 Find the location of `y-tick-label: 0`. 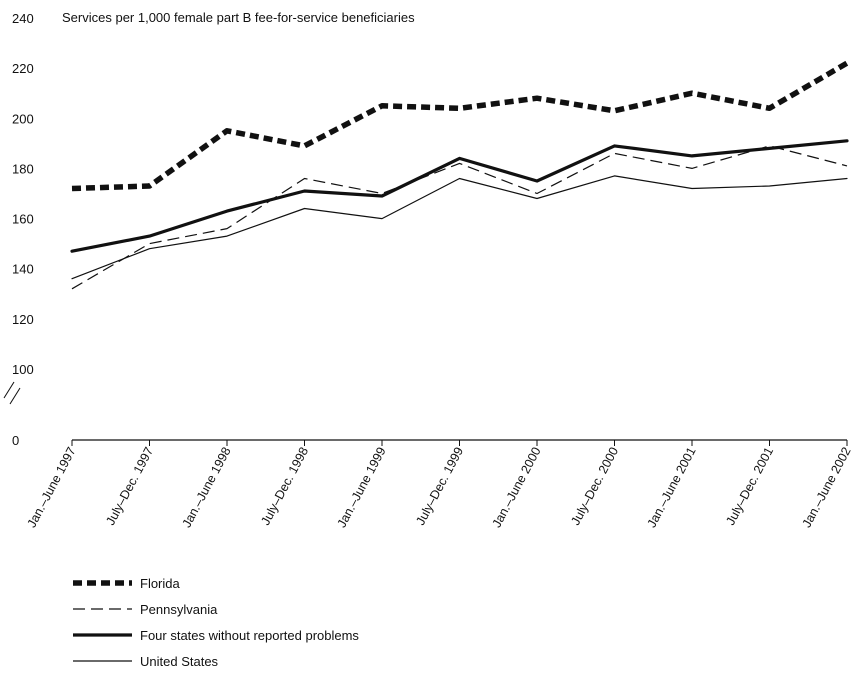

y-tick-label: 0 is located at coordinates (15, 440).